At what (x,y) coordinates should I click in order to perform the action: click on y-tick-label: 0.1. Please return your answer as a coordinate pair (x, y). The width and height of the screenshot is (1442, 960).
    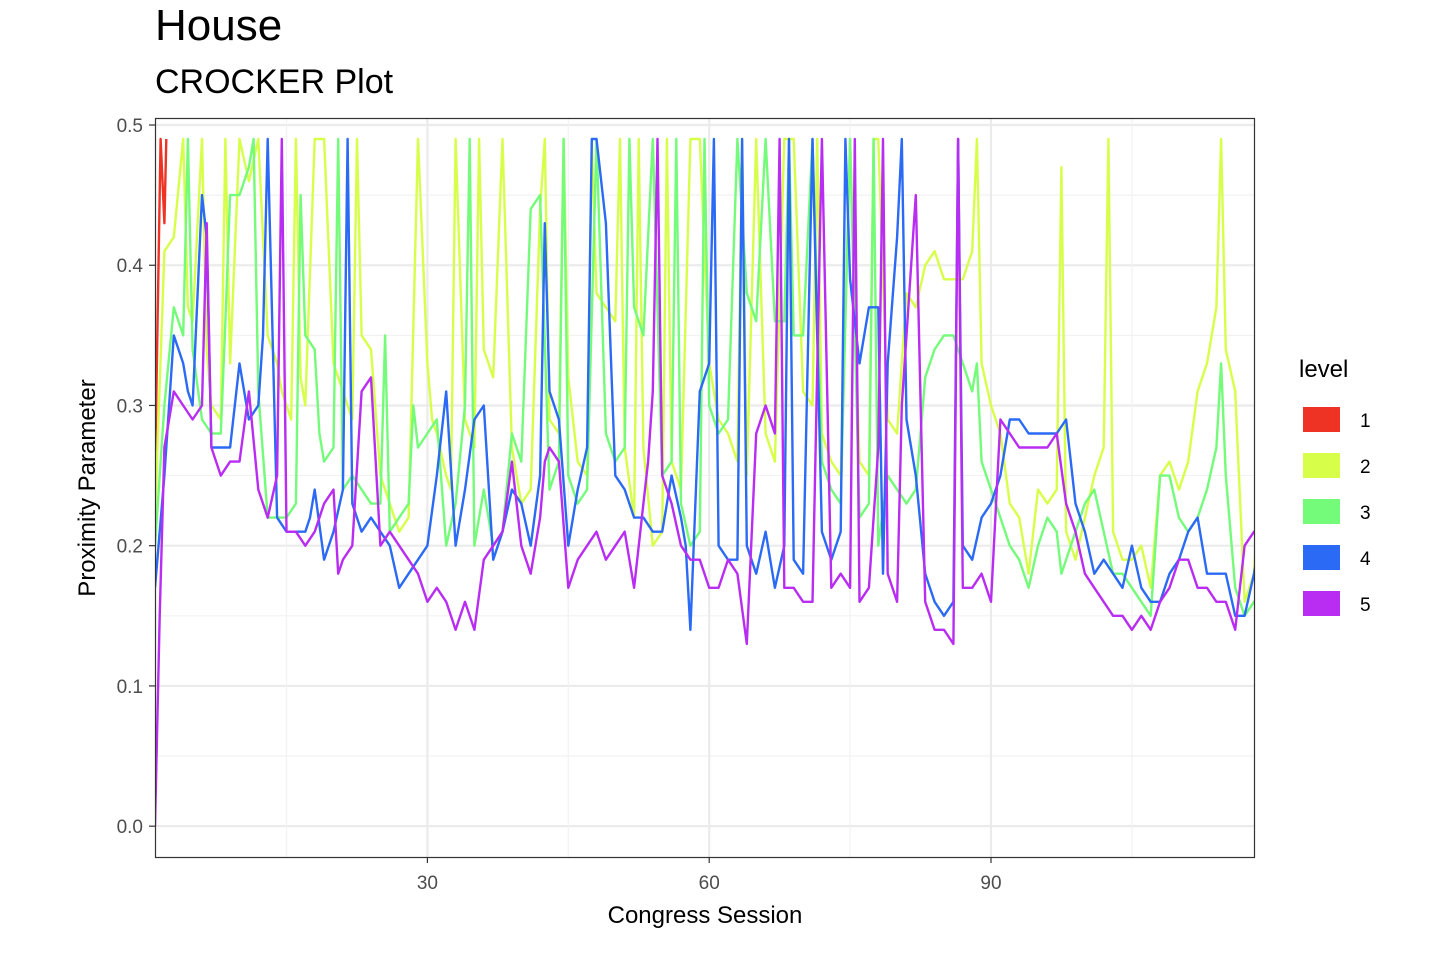
    Looking at the image, I should click on (130, 687).